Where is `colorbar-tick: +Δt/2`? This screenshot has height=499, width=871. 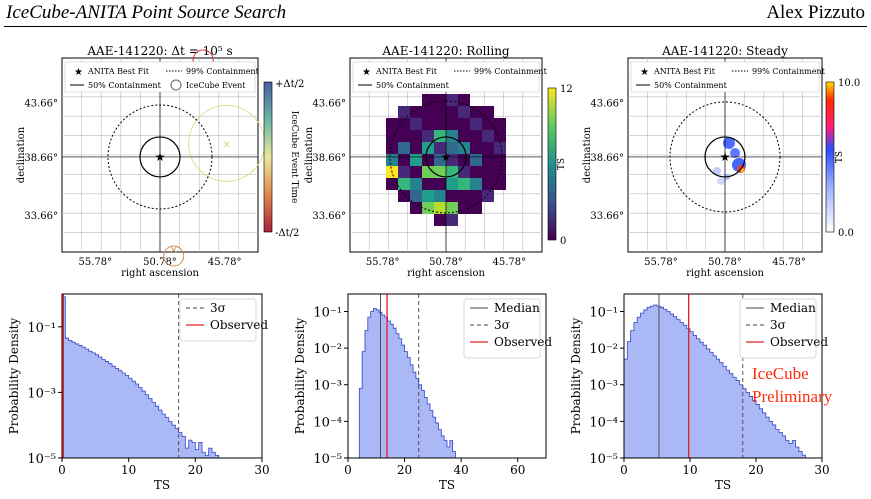
colorbar-tick: +Δt/2 is located at coordinates (289, 84).